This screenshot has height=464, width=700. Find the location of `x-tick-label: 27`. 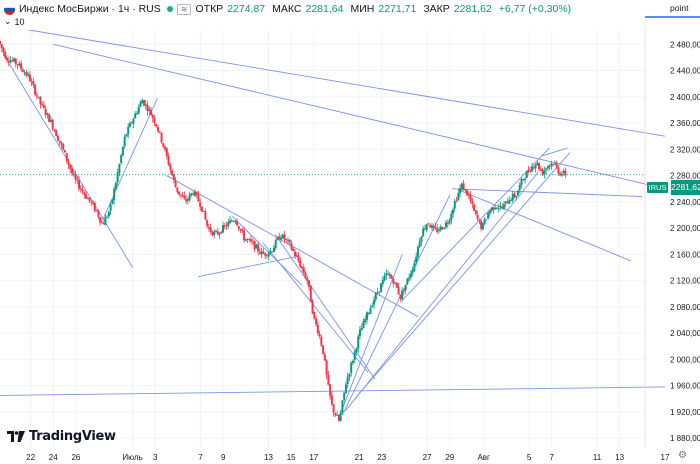

x-tick-label: 27 is located at coordinates (427, 457).